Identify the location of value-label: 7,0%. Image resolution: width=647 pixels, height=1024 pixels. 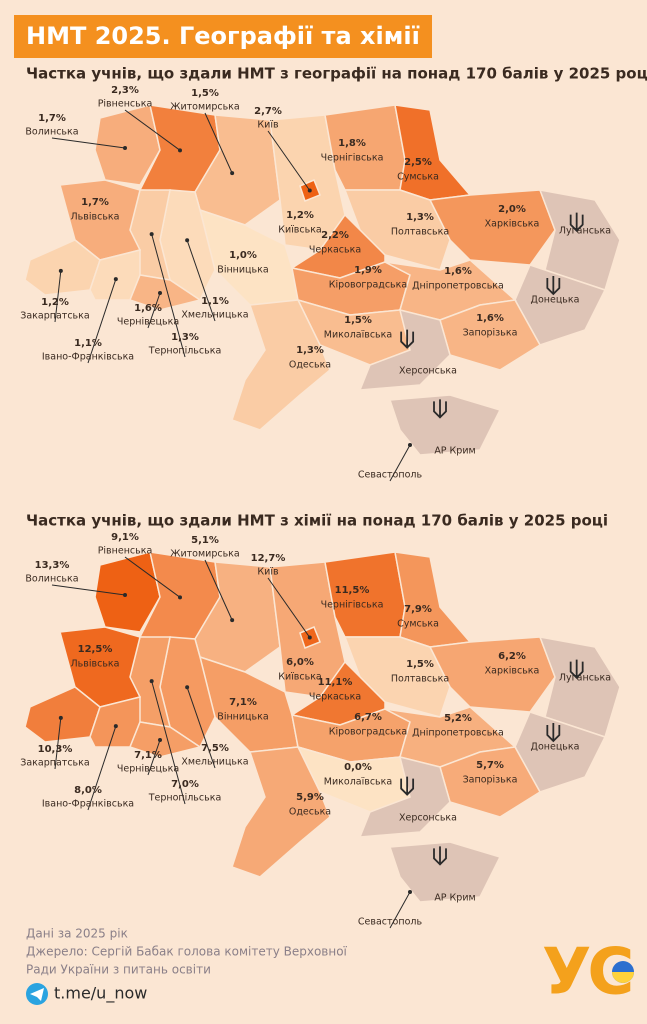
(185, 784).